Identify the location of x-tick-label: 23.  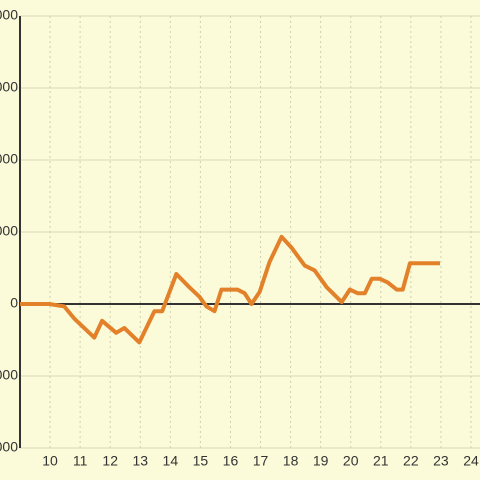
(441, 461).